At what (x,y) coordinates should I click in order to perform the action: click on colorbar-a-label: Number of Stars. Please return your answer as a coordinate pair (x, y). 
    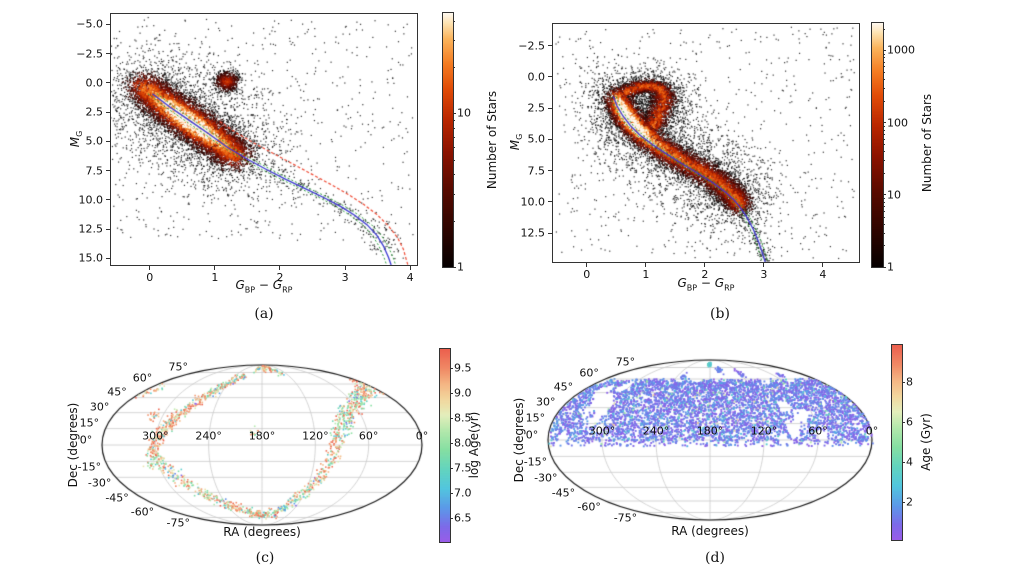
    Looking at the image, I should click on (492, 140).